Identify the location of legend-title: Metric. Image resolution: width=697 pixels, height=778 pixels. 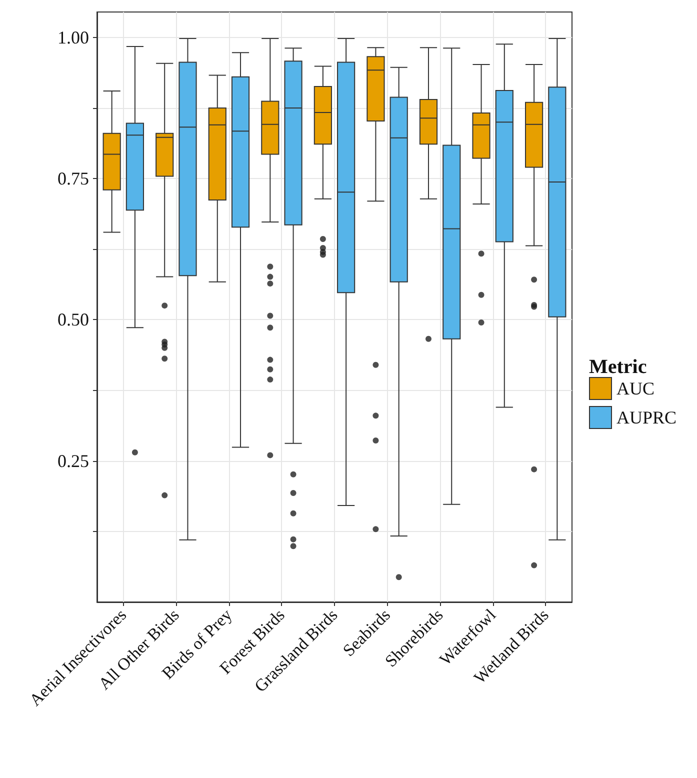
(618, 367).